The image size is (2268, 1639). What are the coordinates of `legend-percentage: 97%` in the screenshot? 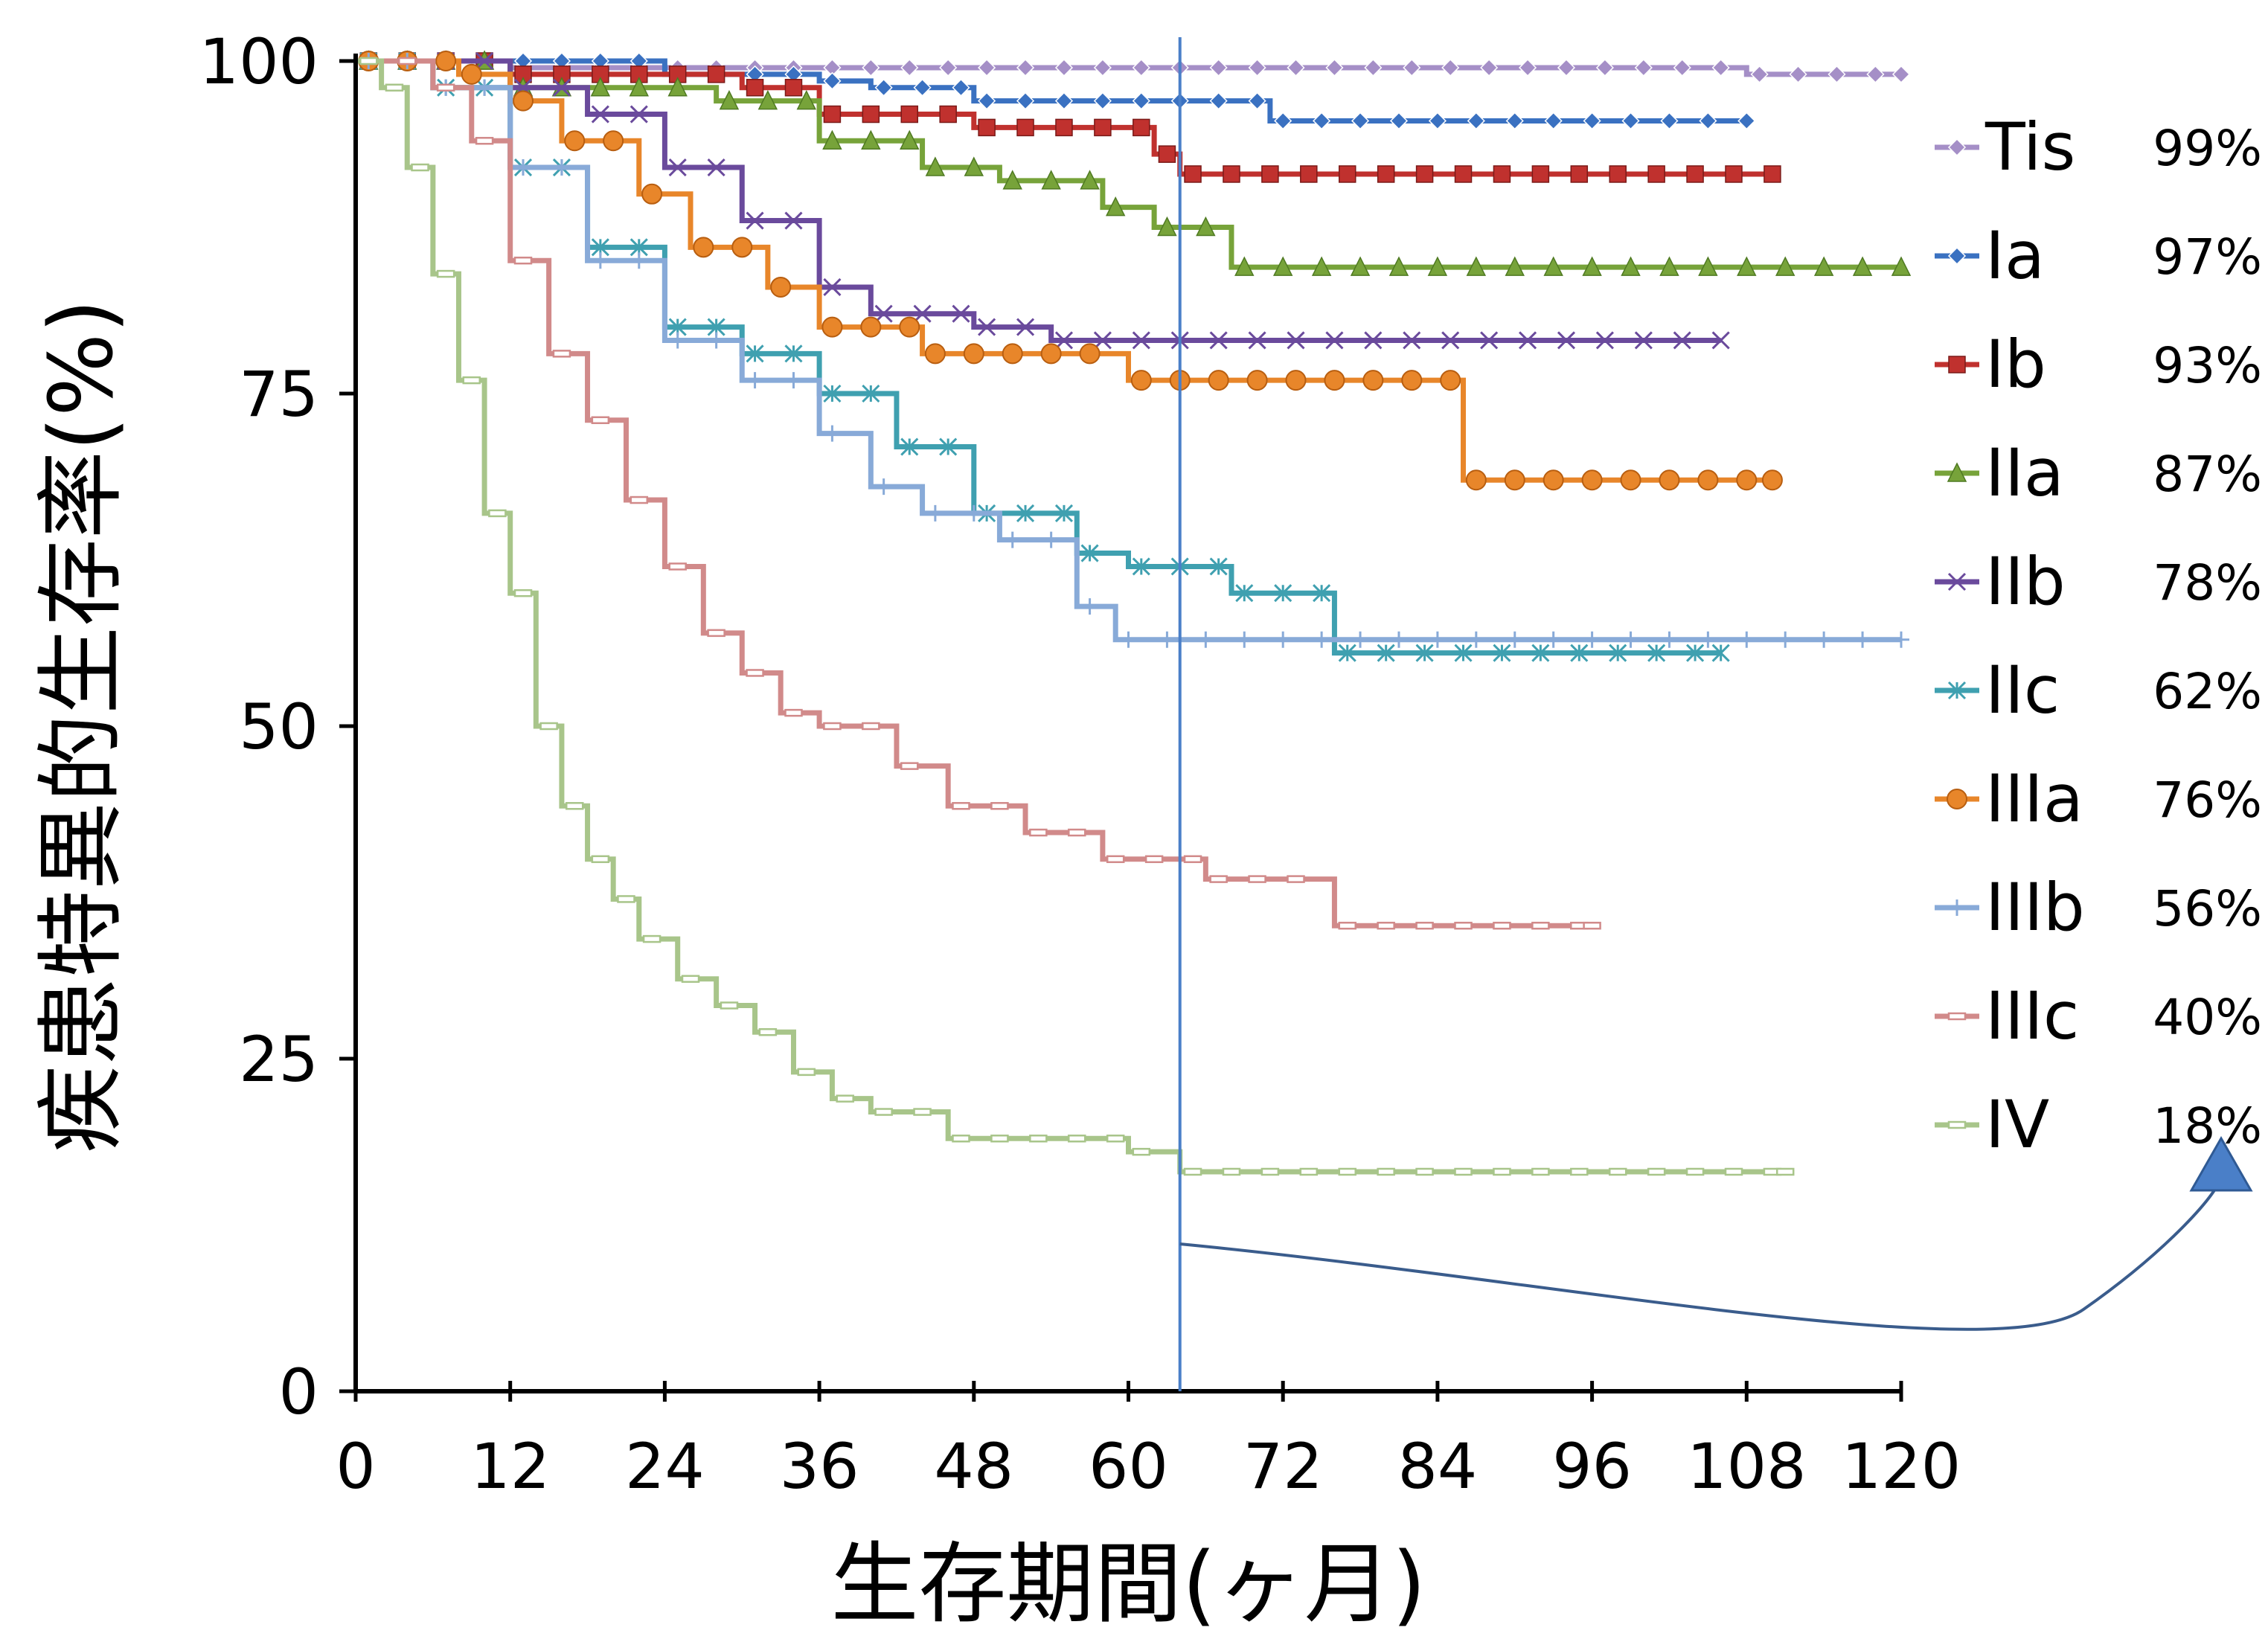 It's located at (2207, 257).